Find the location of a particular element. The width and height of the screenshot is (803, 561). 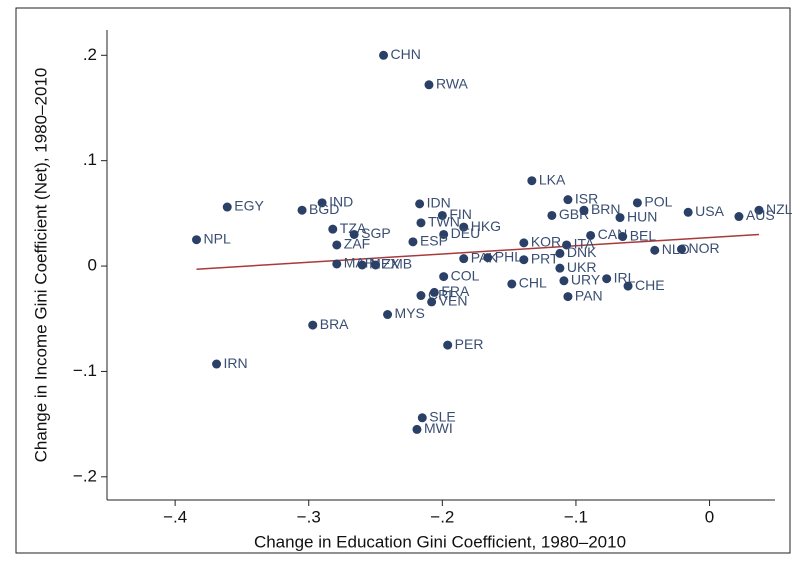

point-label: USA is located at coordinates (709, 211).